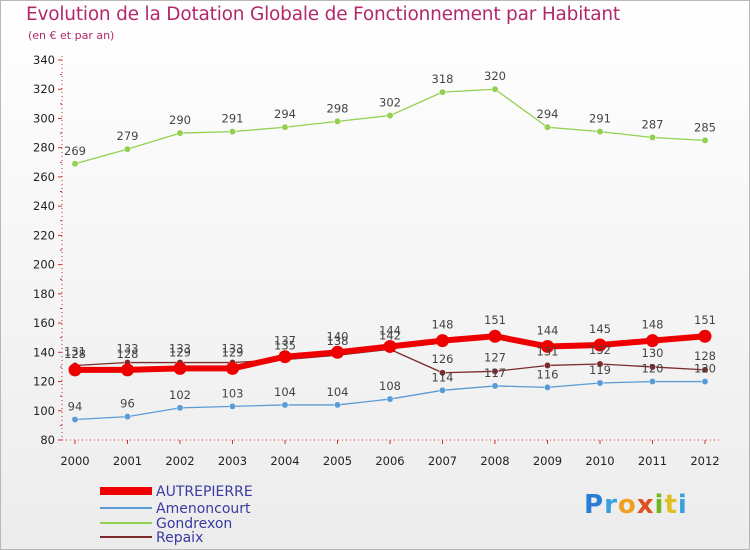 Image resolution: width=750 pixels, height=550 pixels. I want to click on y-tick-label: 200, so click(44, 265).